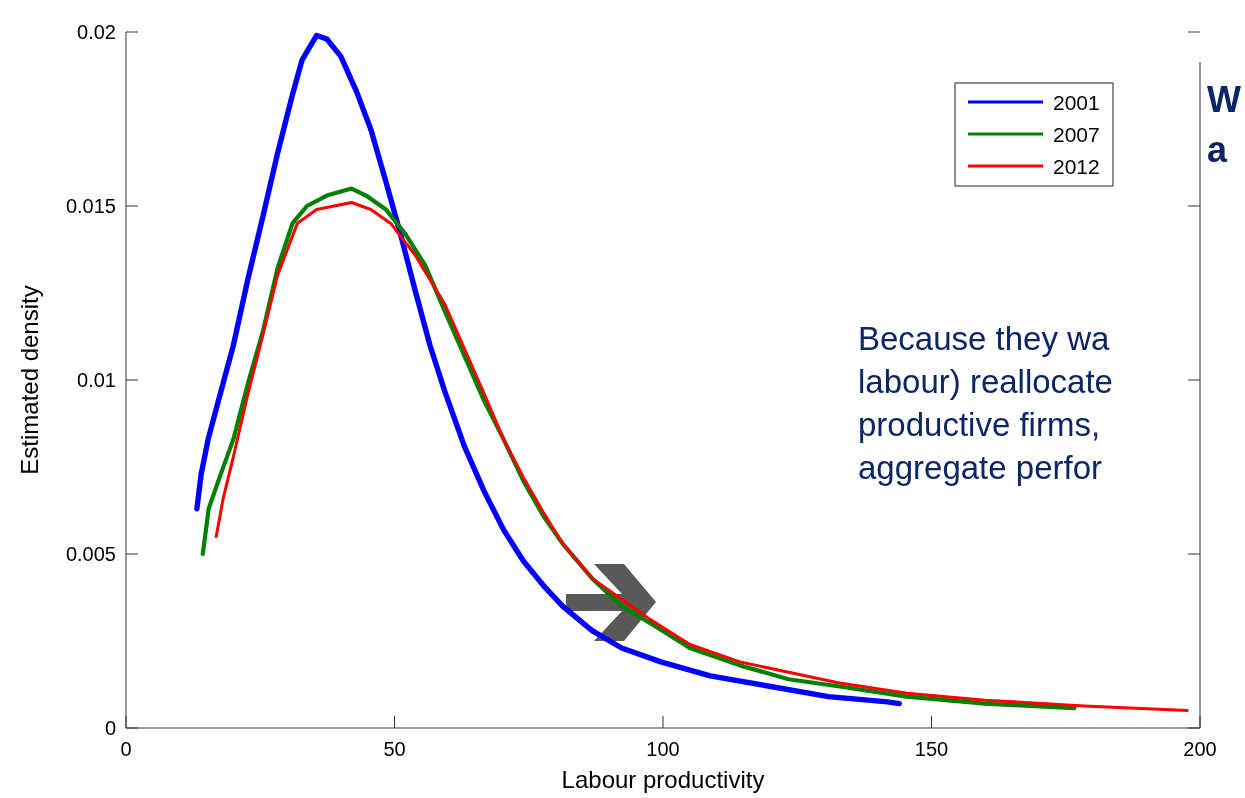  Describe the element at coordinates (29, 380) in the screenshot. I see `y-axis-title: Estimated density` at that location.